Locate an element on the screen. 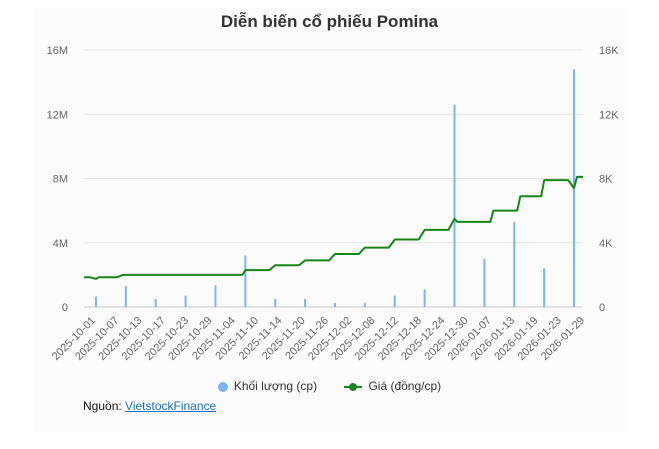 The image size is (659, 449). legend-item-price: Giá (đồng/cp) is located at coordinates (392, 386).